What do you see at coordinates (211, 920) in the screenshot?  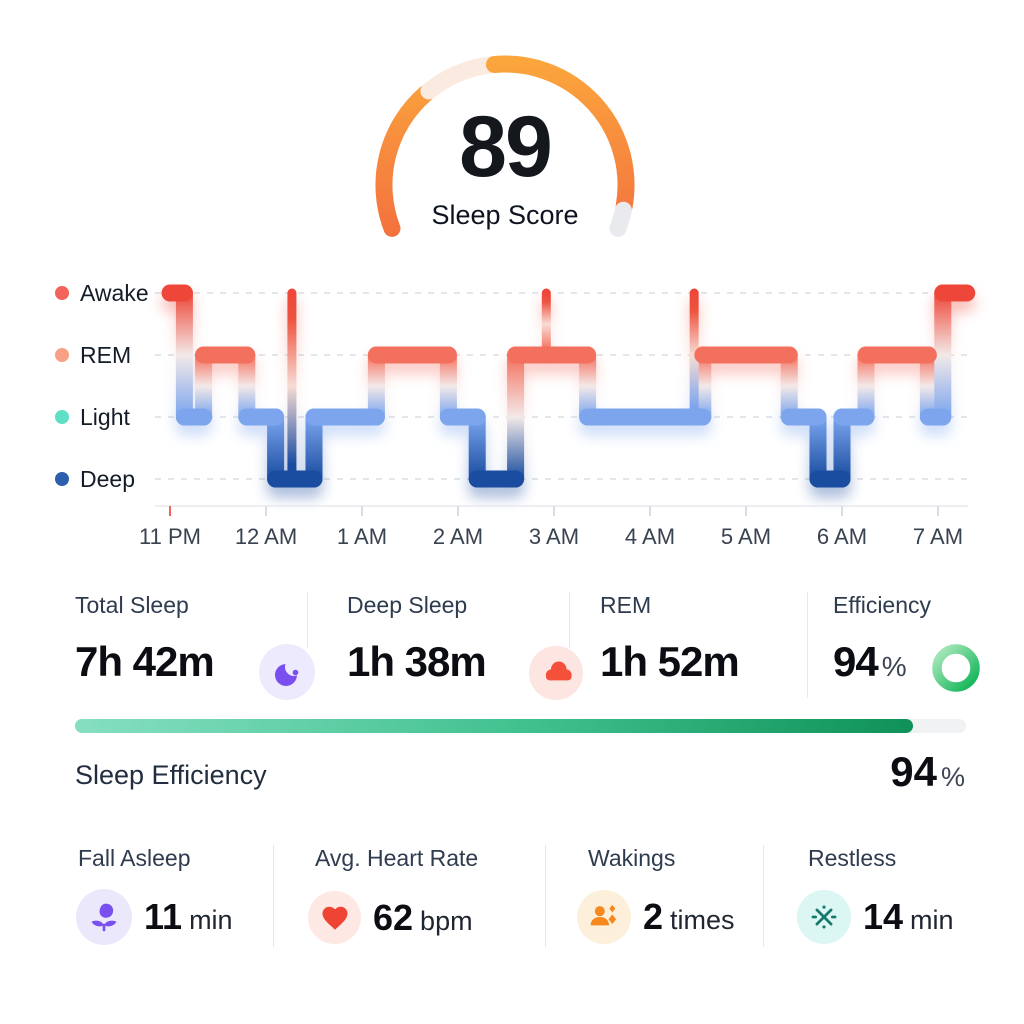 I see `fall-asleep-unit: min` at bounding box center [211, 920].